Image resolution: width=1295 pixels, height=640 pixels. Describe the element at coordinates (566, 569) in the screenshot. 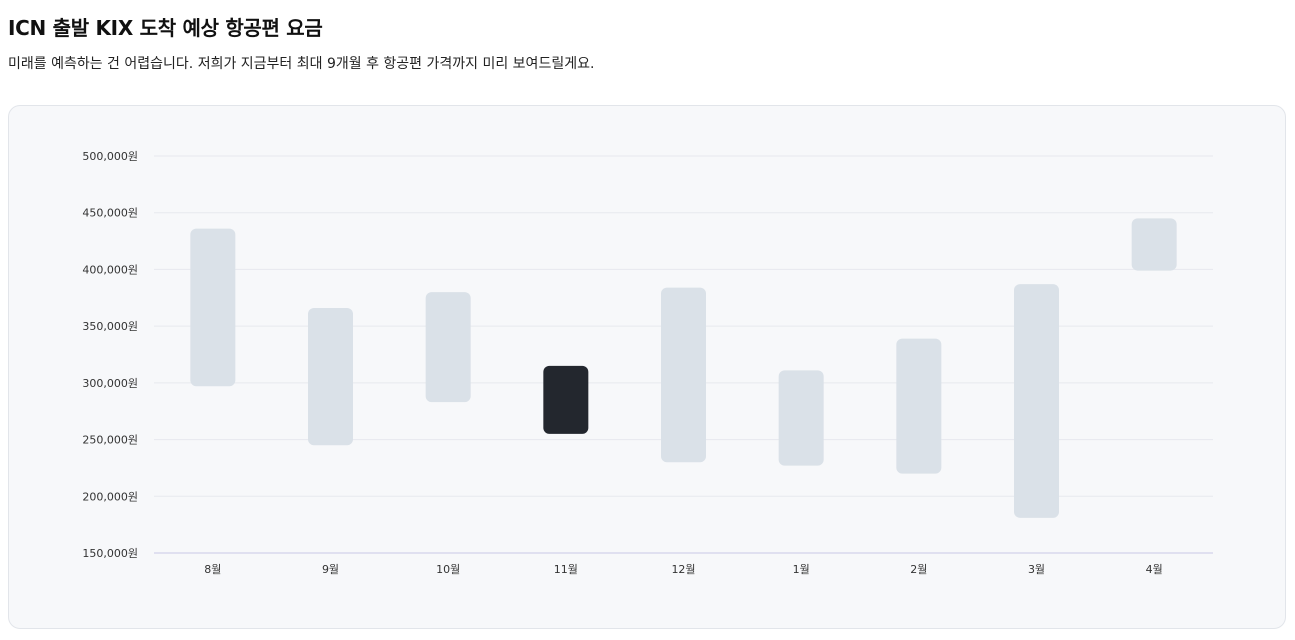

I see `x-tick-label: 11월` at that location.